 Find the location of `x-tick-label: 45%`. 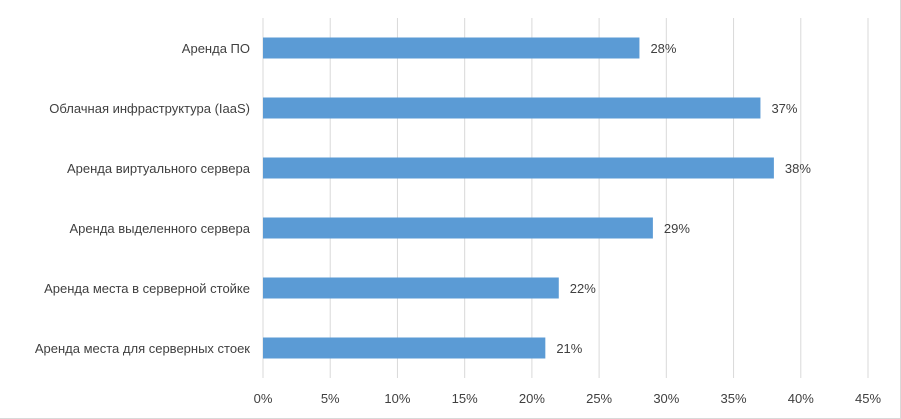

x-tick-label: 45% is located at coordinates (868, 398).